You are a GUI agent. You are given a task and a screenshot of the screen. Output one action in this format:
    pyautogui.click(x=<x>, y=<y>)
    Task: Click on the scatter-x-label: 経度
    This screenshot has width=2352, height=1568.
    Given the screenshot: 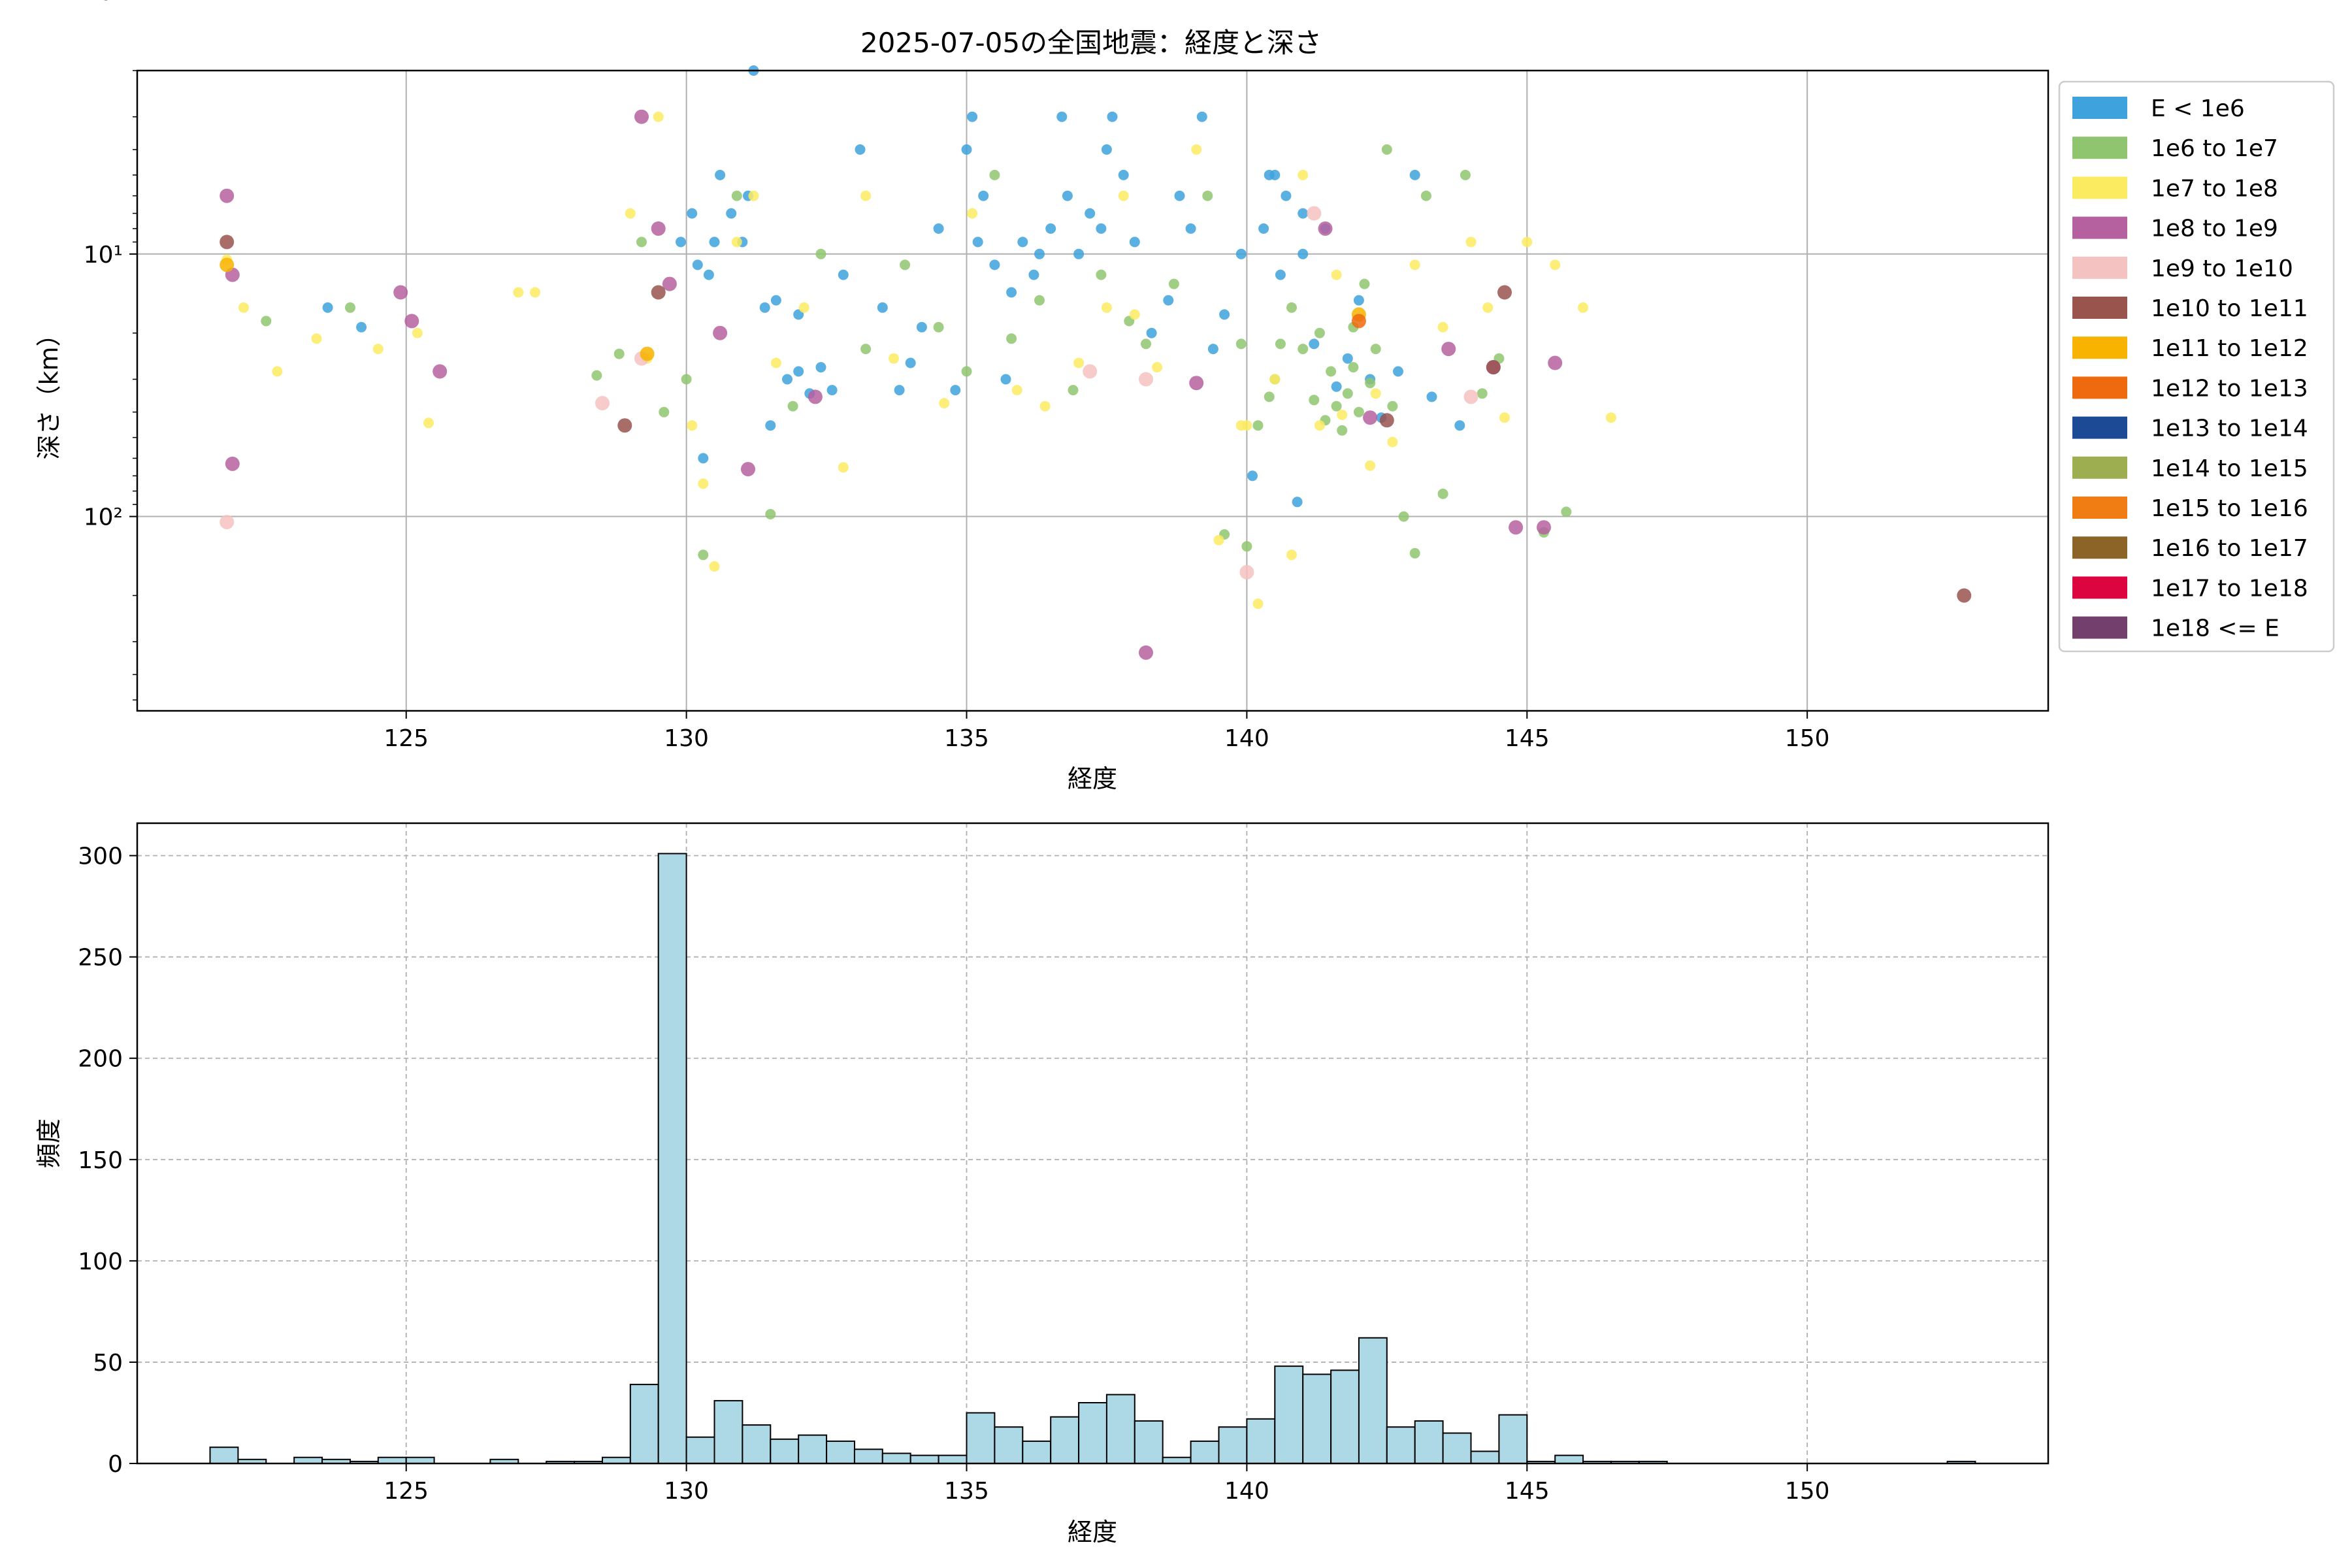 What is the action you would take?
    pyautogui.click(x=1092, y=778)
    